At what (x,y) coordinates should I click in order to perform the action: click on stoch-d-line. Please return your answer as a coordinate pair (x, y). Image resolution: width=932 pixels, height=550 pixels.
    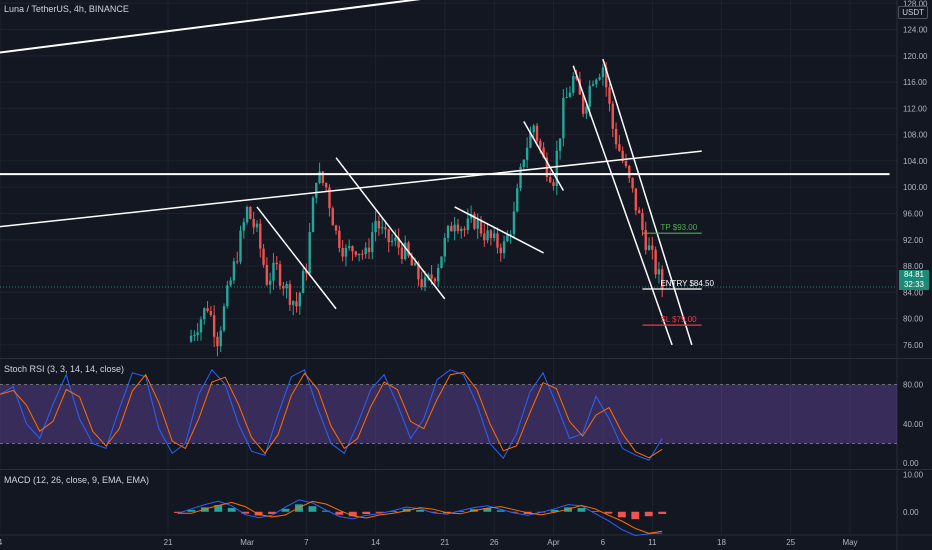
    Looking at the image, I should click on (331, 415).